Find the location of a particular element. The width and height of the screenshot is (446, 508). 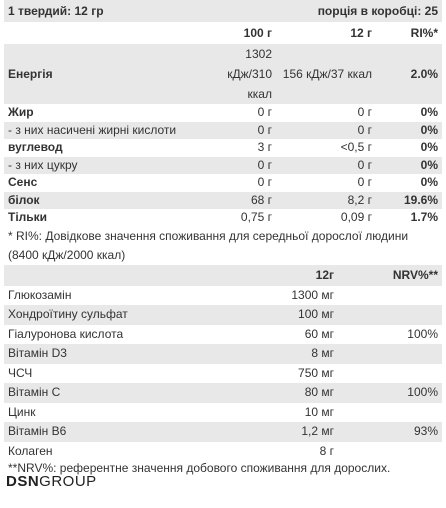

cell-value: 2.0% is located at coordinates (424, 74).